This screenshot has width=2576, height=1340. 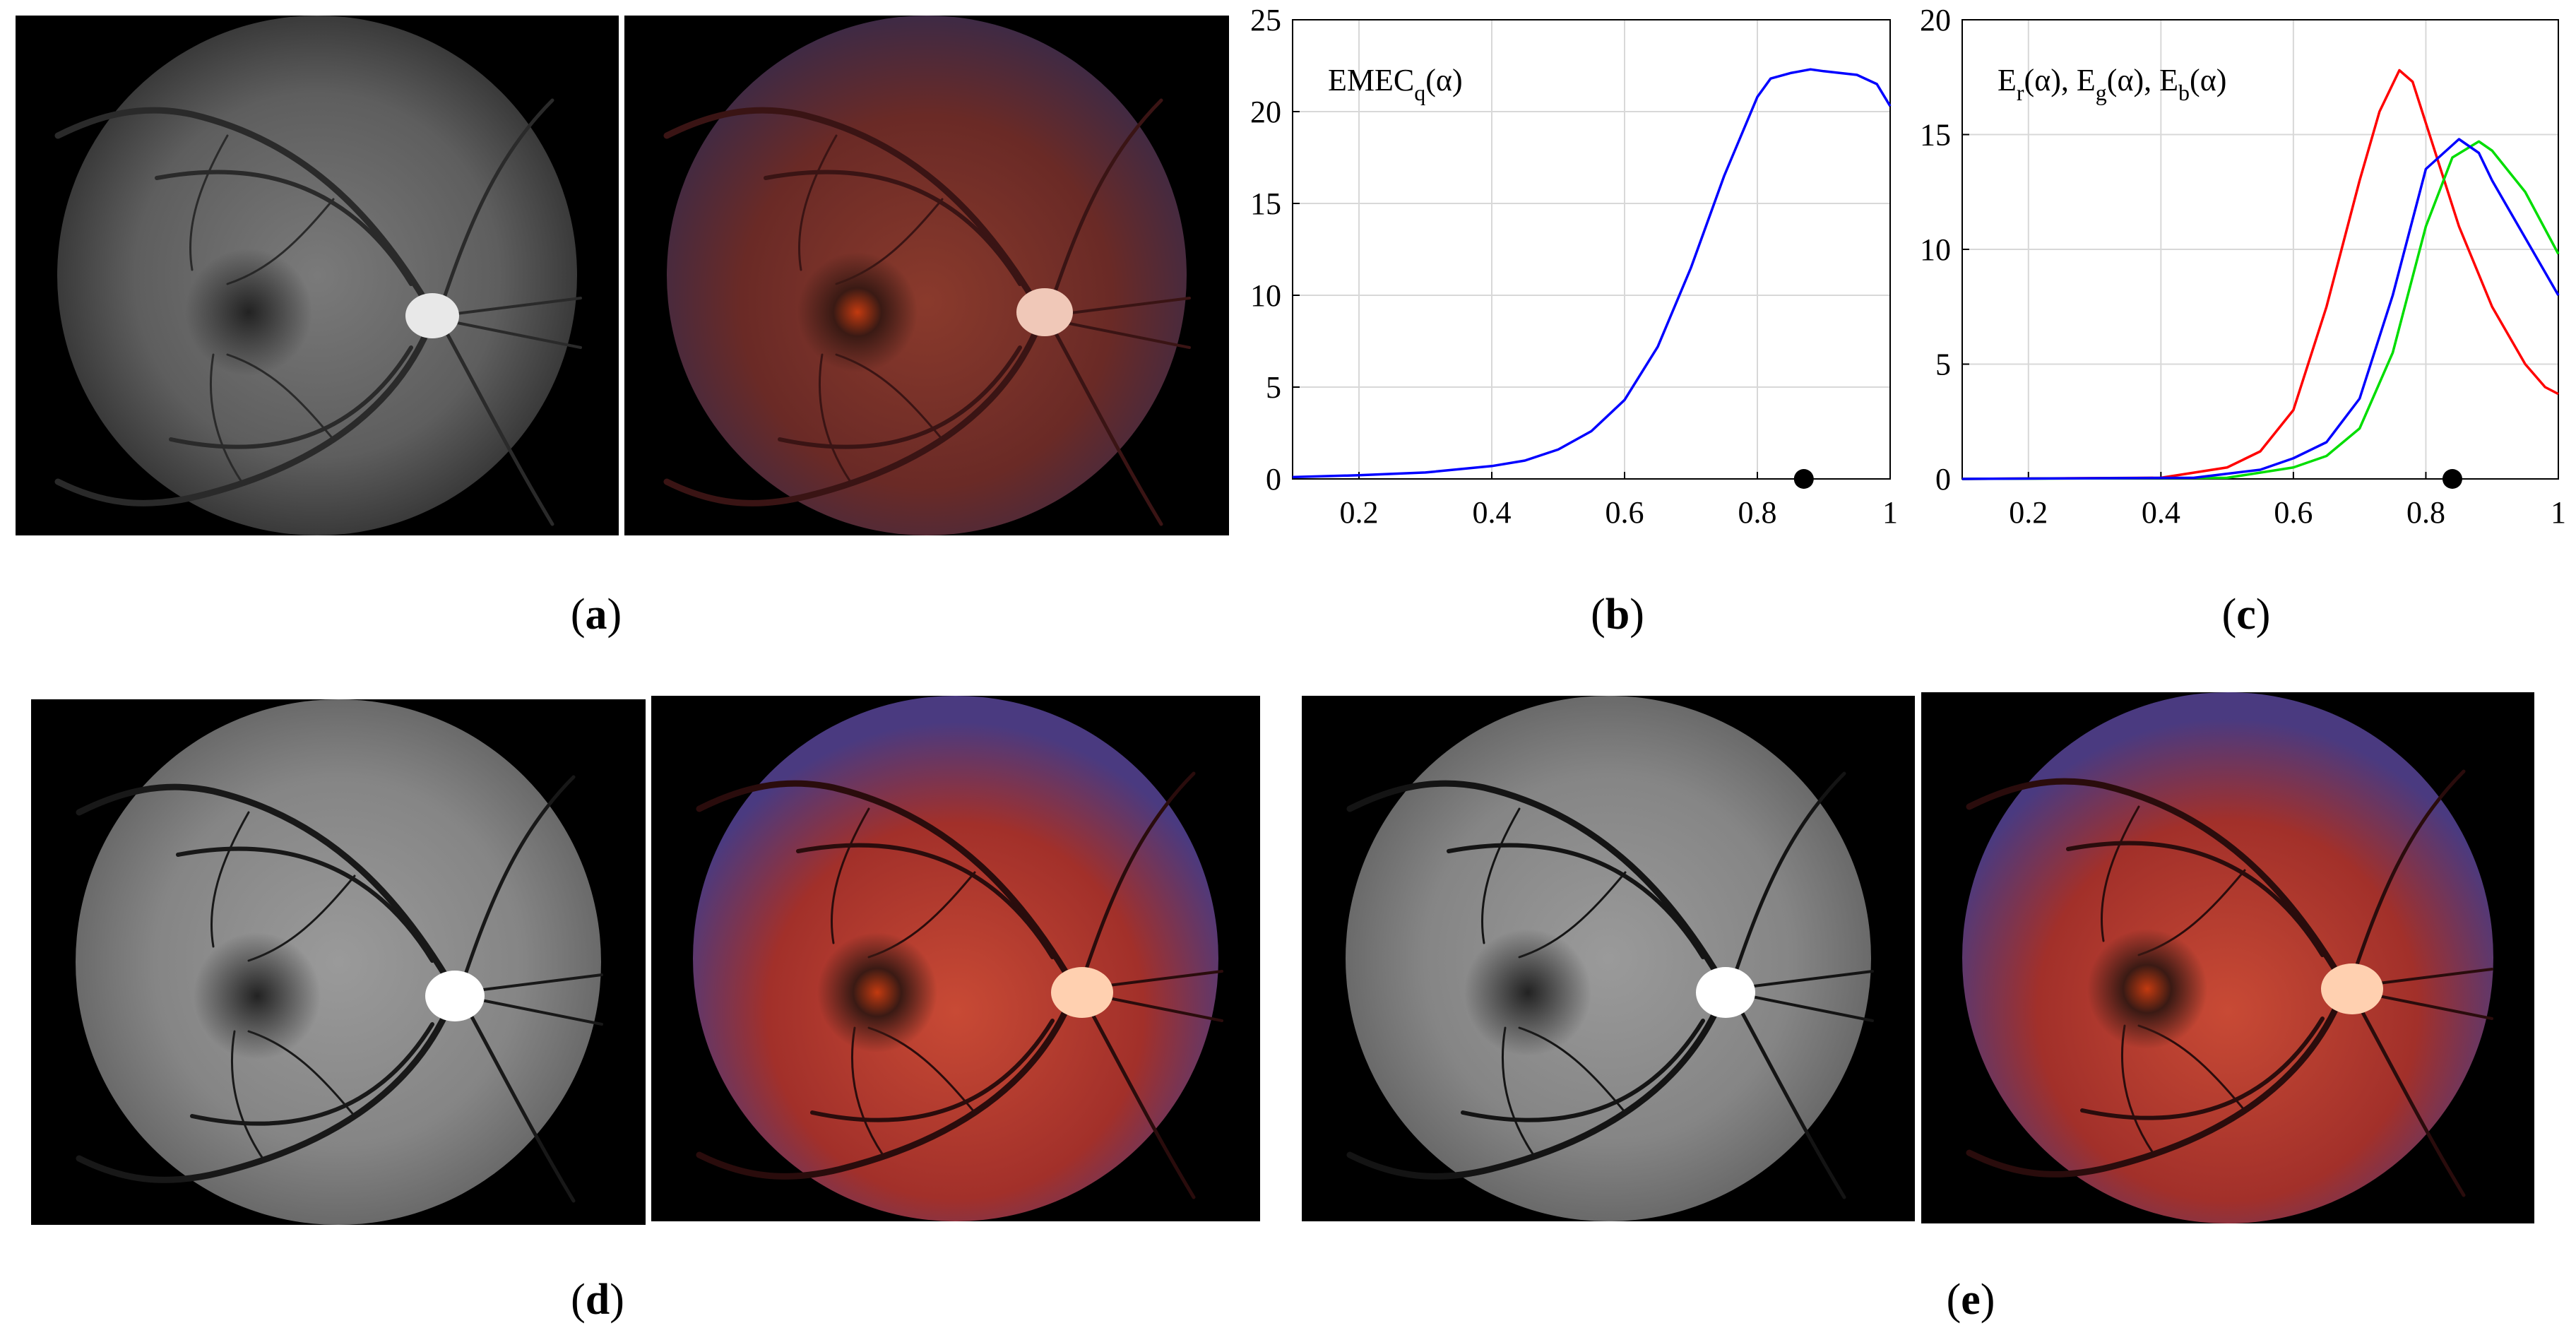 I want to click on series-line-E_r, so click(x=2260, y=274).